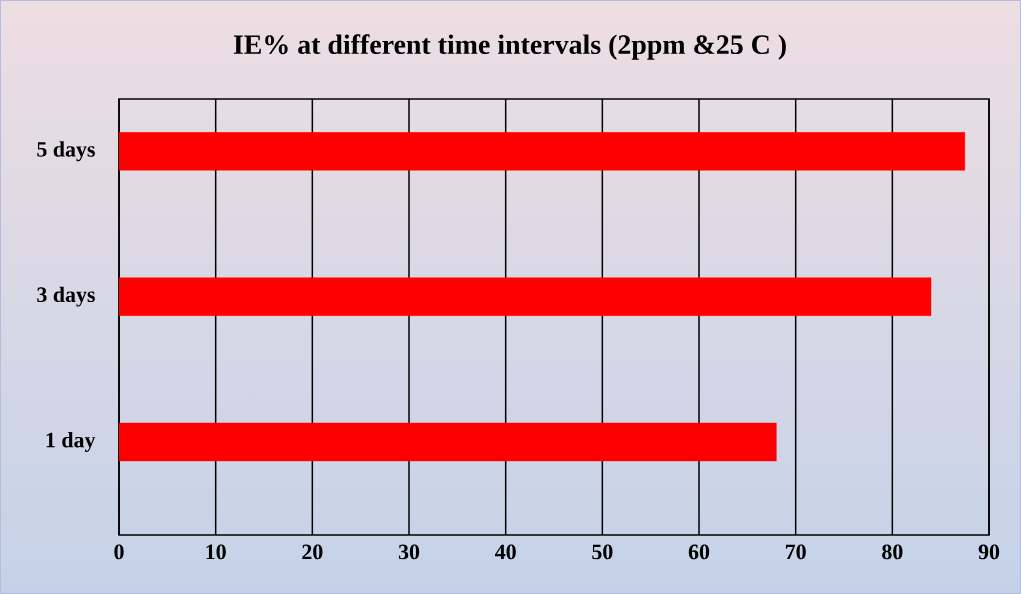 Image resolution: width=1021 pixels, height=594 pixels. What do you see at coordinates (119, 552) in the screenshot?
I see `x-tick-label: 0` at bounding box center [119, 552].